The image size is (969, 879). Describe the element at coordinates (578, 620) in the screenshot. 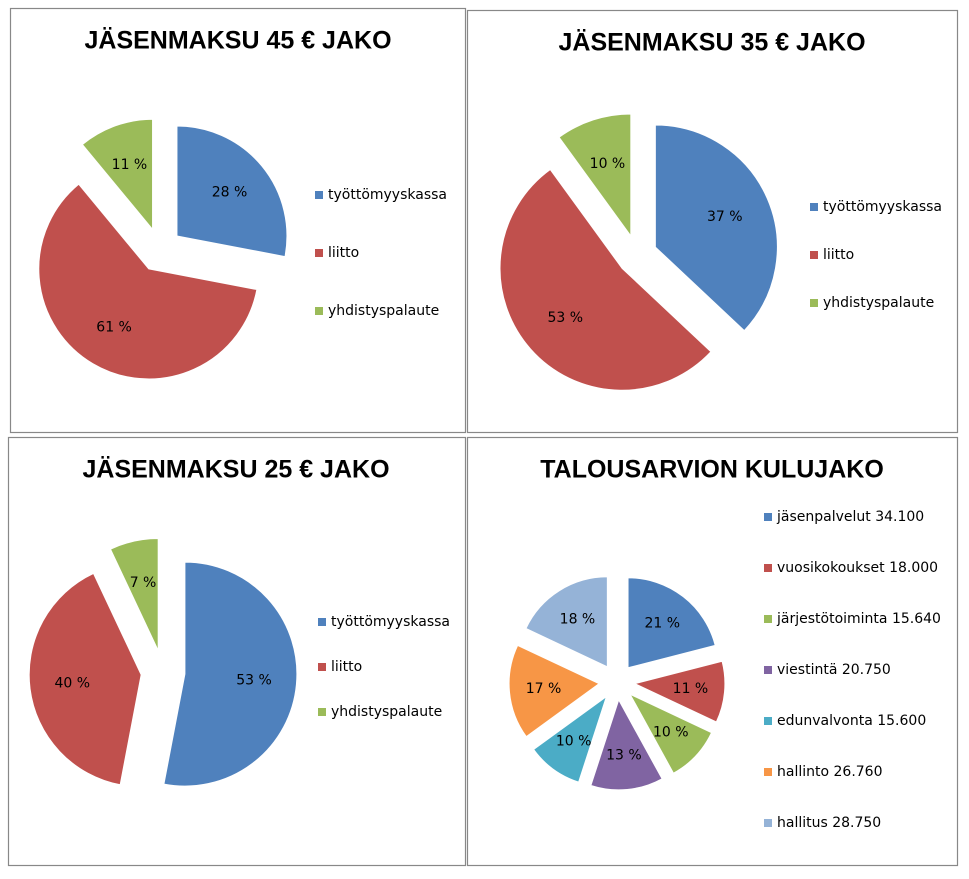

I see `data-label: 18 %` at that location.